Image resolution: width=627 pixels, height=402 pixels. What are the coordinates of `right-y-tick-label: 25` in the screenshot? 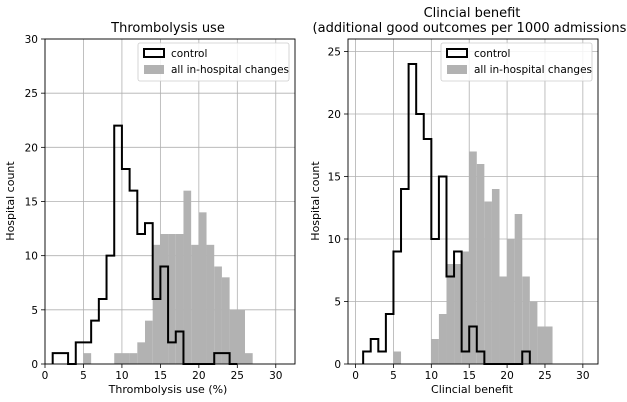 It's located at (334, 53).